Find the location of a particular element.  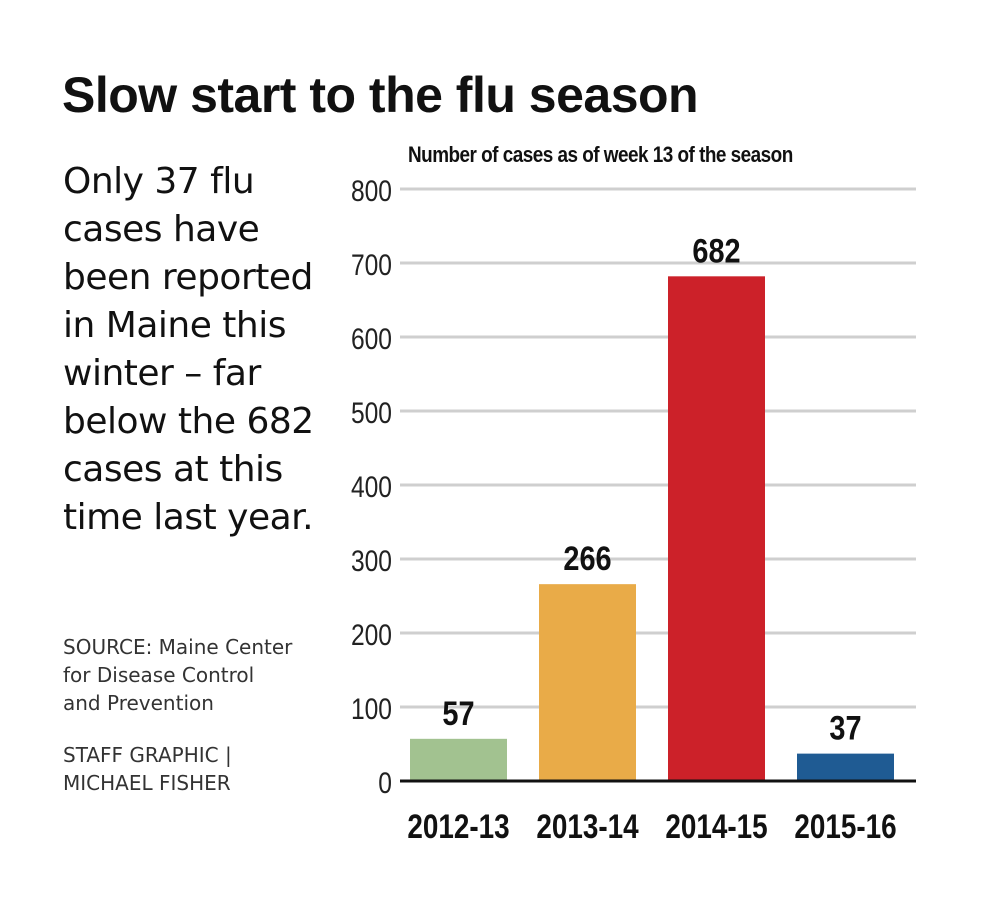

source-line: SOURCE: Maine Center is located at coordinates (178, 647).